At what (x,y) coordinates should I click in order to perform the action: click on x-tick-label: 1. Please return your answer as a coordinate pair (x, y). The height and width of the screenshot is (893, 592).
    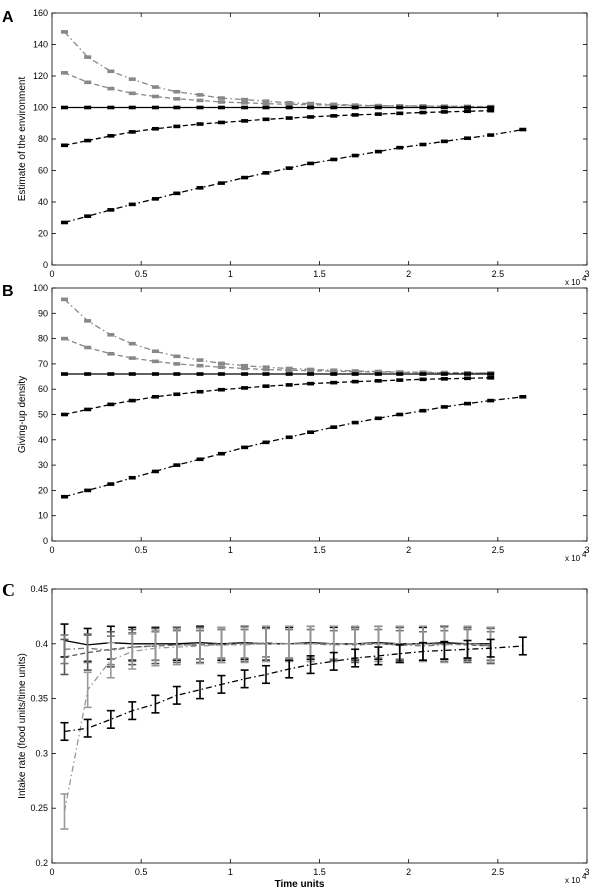
    Looking at the image, I should click on (230, 872).